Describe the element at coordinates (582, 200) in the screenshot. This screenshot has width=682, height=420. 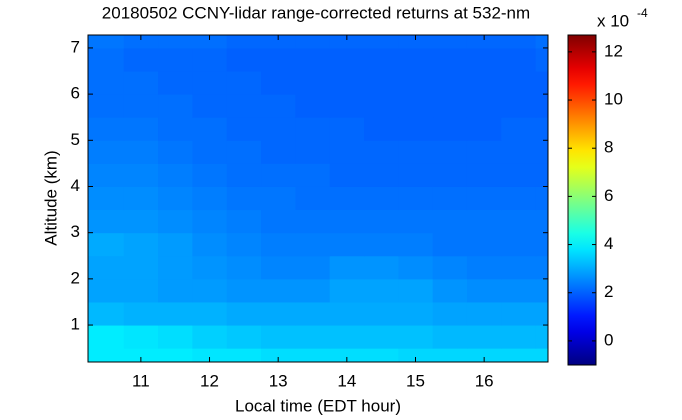
I see `colorbar` at that location.